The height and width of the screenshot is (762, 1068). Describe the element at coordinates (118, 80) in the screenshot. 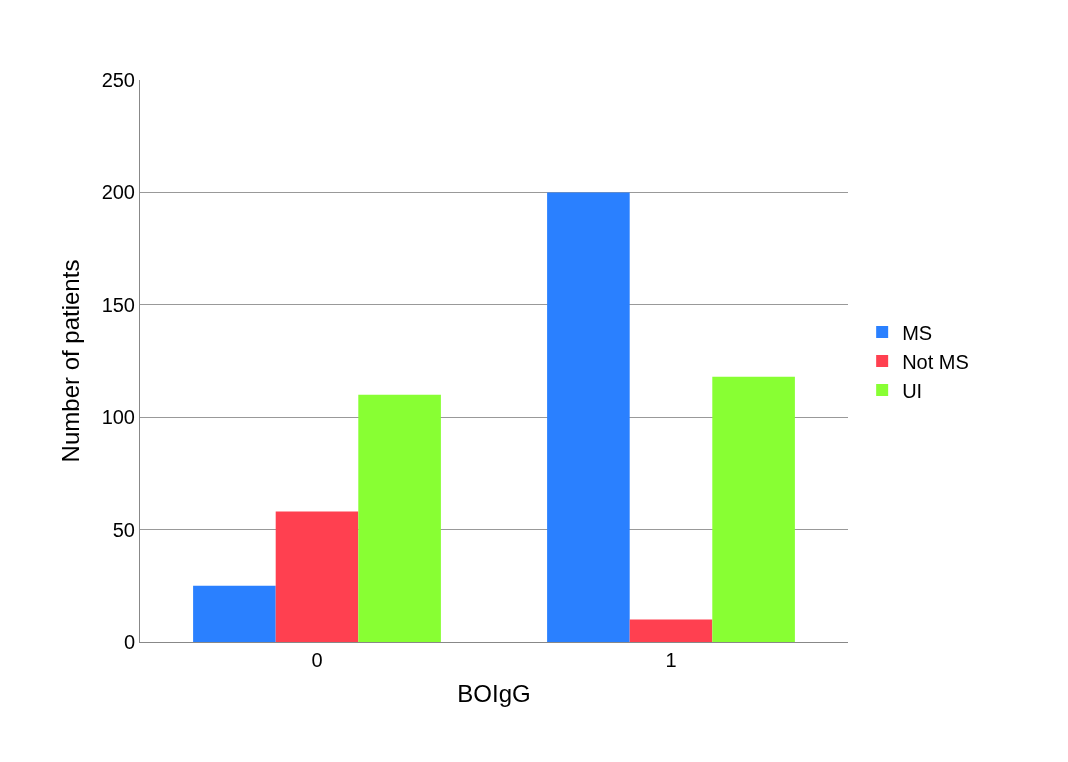

I see `y-tick-label: 250` at that location.